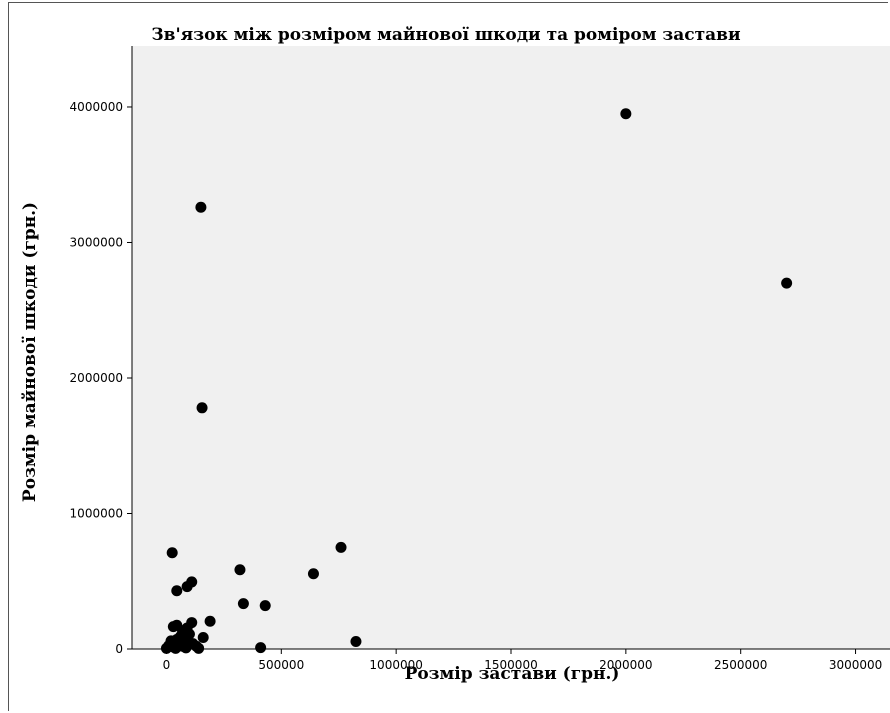  What do you see at coordinates (119, 649) in the screenshot?
I see `y-tick-label: 0` at bounding box center [119, 649].